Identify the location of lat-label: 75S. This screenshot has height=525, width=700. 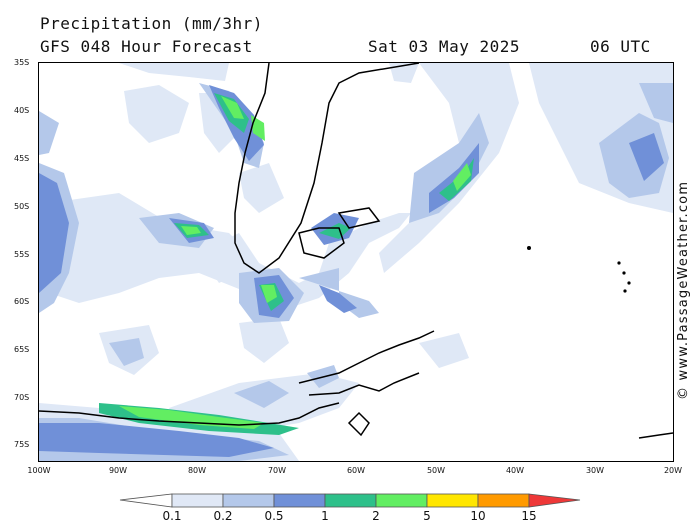
(22, 444).